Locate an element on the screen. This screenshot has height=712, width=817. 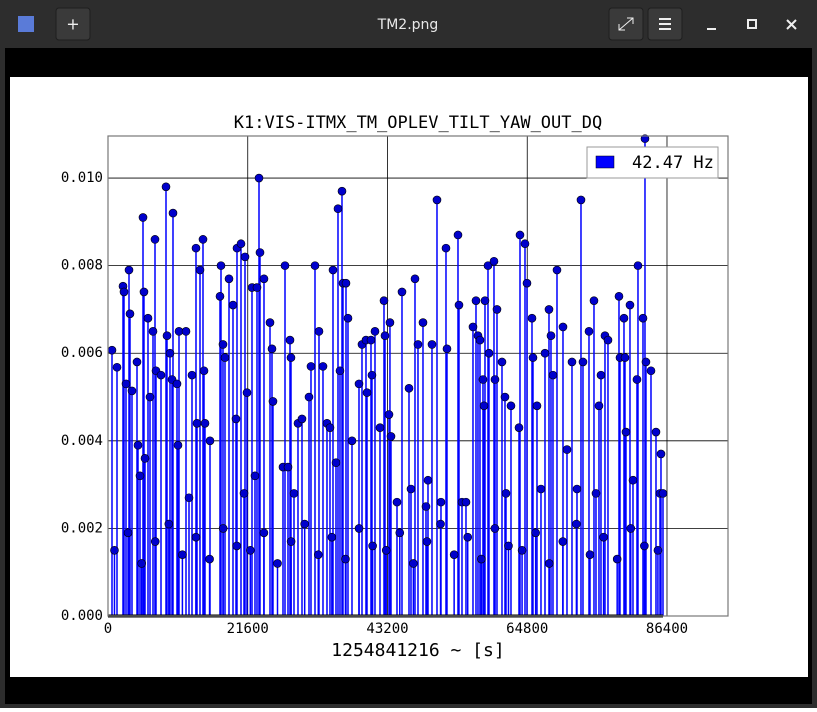
app-icon is located at coordinates (26, 24).